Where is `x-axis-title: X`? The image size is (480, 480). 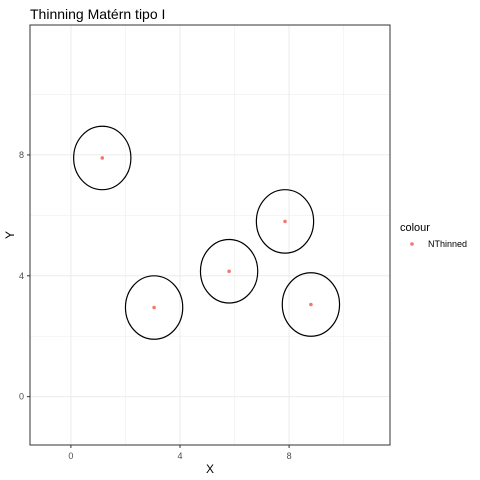
x-axis-title: X is located at coordinates (210, 469).